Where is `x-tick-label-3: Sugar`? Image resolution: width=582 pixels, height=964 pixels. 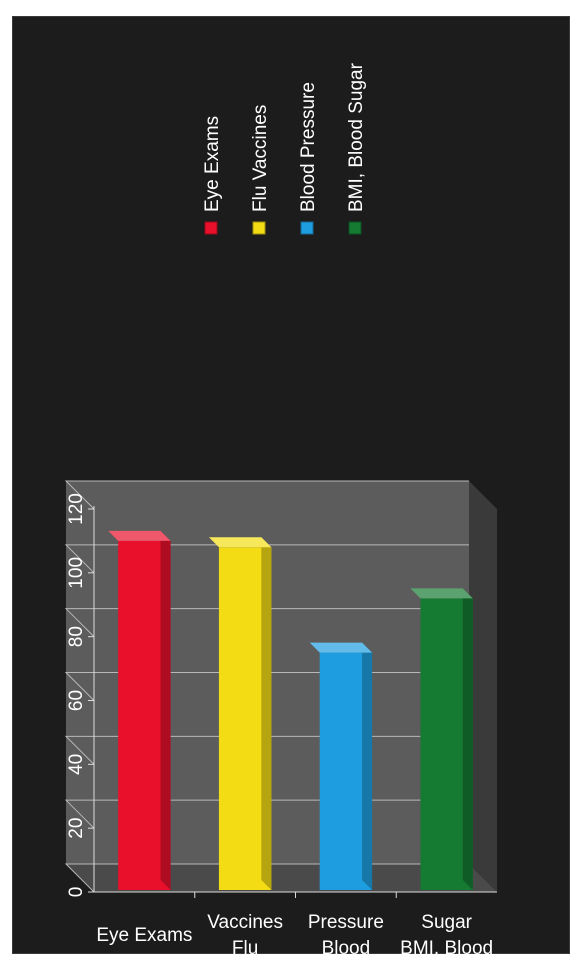 x-tick-label-3: Sugar is located at coordinates (446, 922).